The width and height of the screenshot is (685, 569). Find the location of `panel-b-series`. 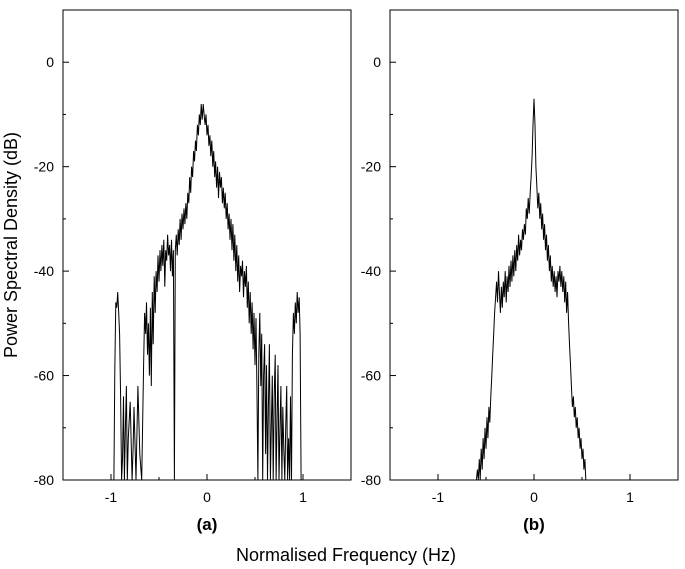

panel-b-series is located at coordinates (531, 289).